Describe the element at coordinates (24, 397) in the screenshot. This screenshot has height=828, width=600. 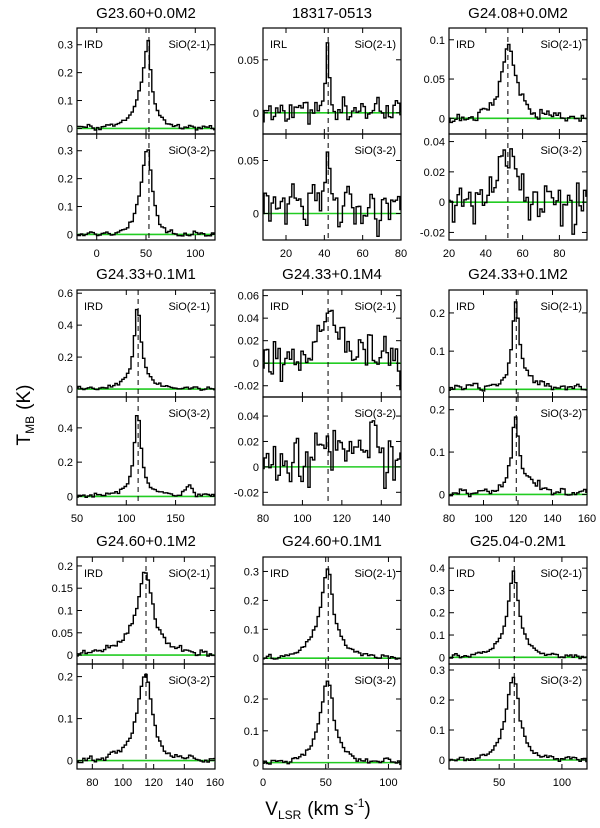
I see `y-axis-label-unit: (K)` at that location.